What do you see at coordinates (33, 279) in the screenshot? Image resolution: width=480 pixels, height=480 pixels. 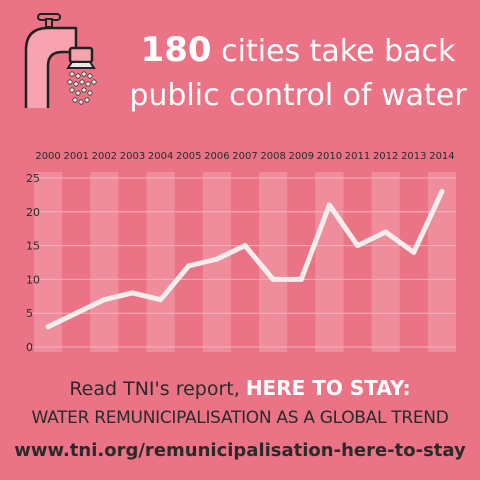 I see `y-tick-label: 10` at bounding box center [33, 279].